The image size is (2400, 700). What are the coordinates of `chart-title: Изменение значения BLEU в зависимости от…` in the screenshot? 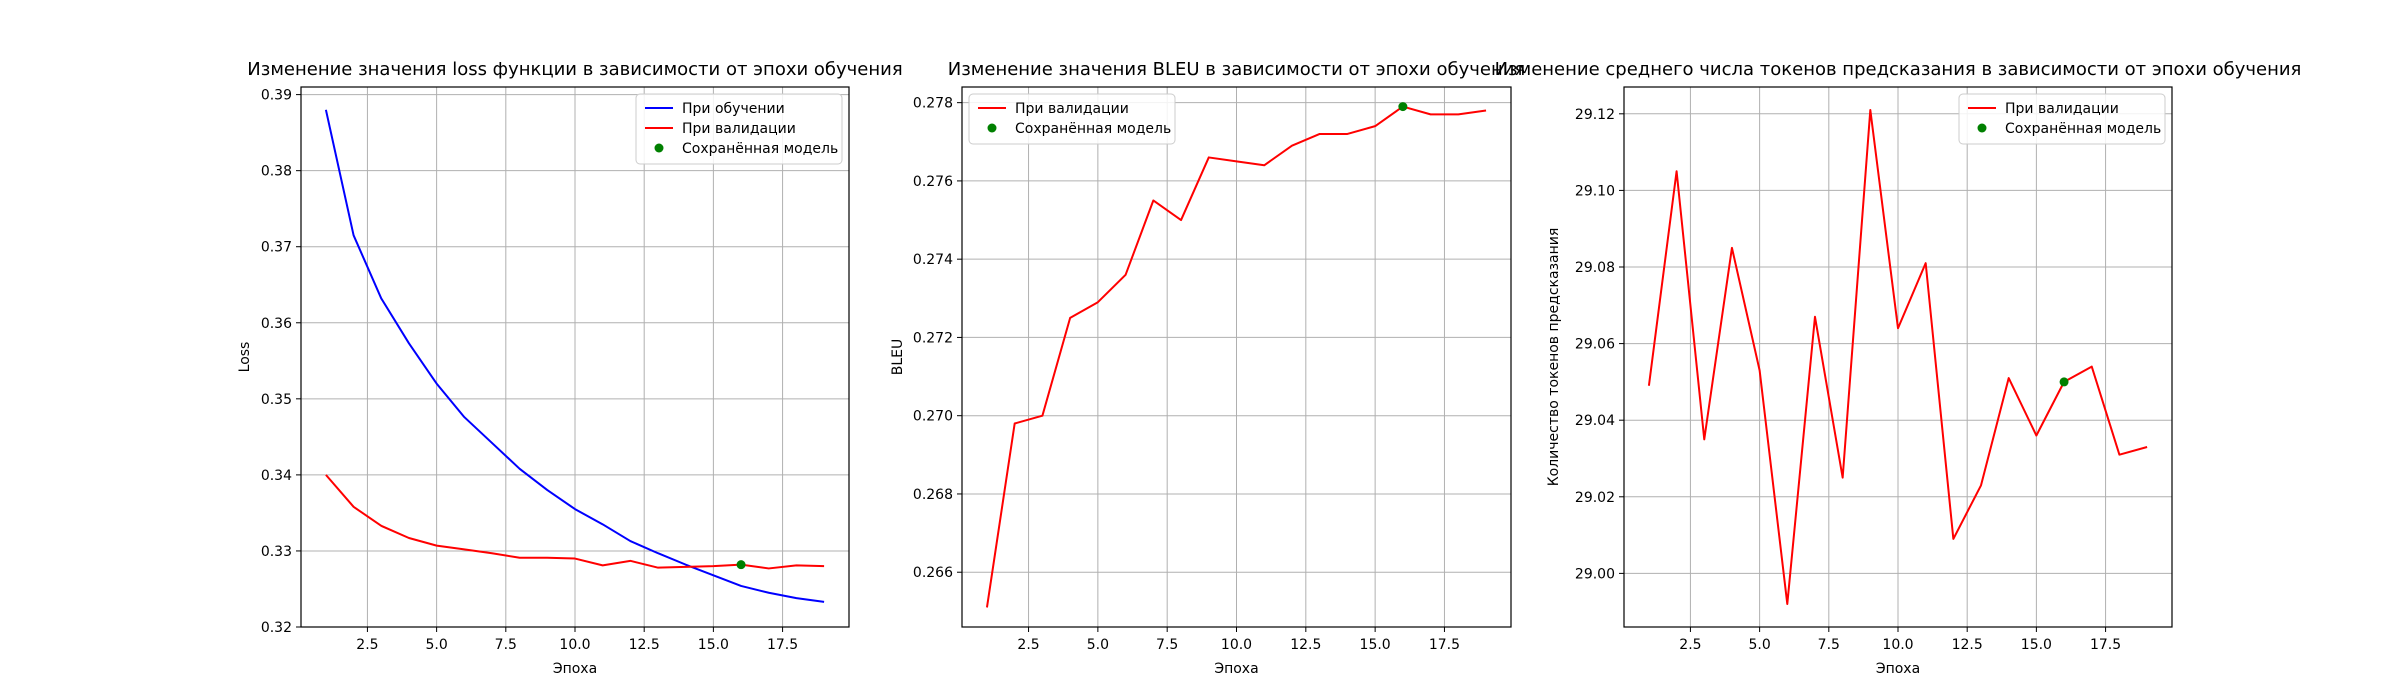 It's located at (1237, 69).